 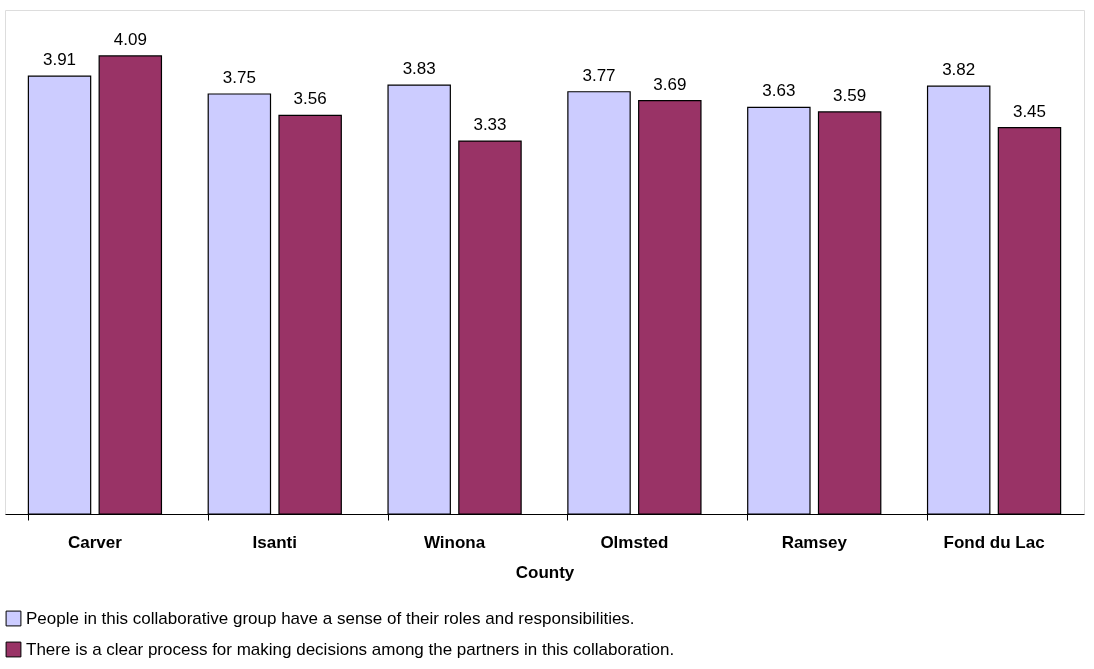 What do you see at coordinates (994, 542) in the screenshot?
I see `x-tick-label: Fond du Lac` at bounding box center [994, 542].